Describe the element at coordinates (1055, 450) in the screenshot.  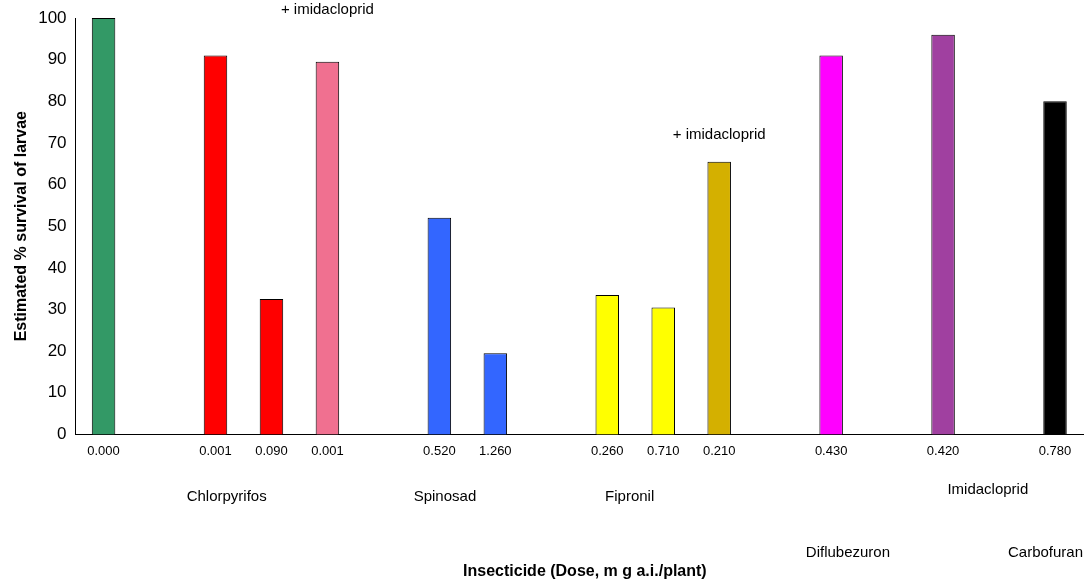
I see `x-tick-label: 0.780` at that location.